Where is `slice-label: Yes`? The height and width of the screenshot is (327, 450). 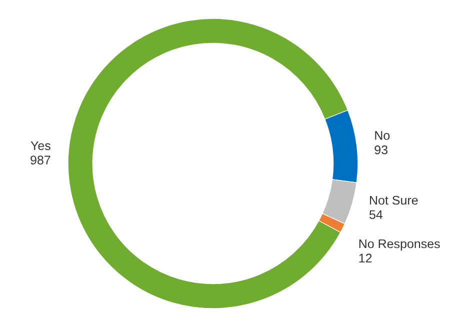 slice-label: Yes is located at coordinates (40, 145).